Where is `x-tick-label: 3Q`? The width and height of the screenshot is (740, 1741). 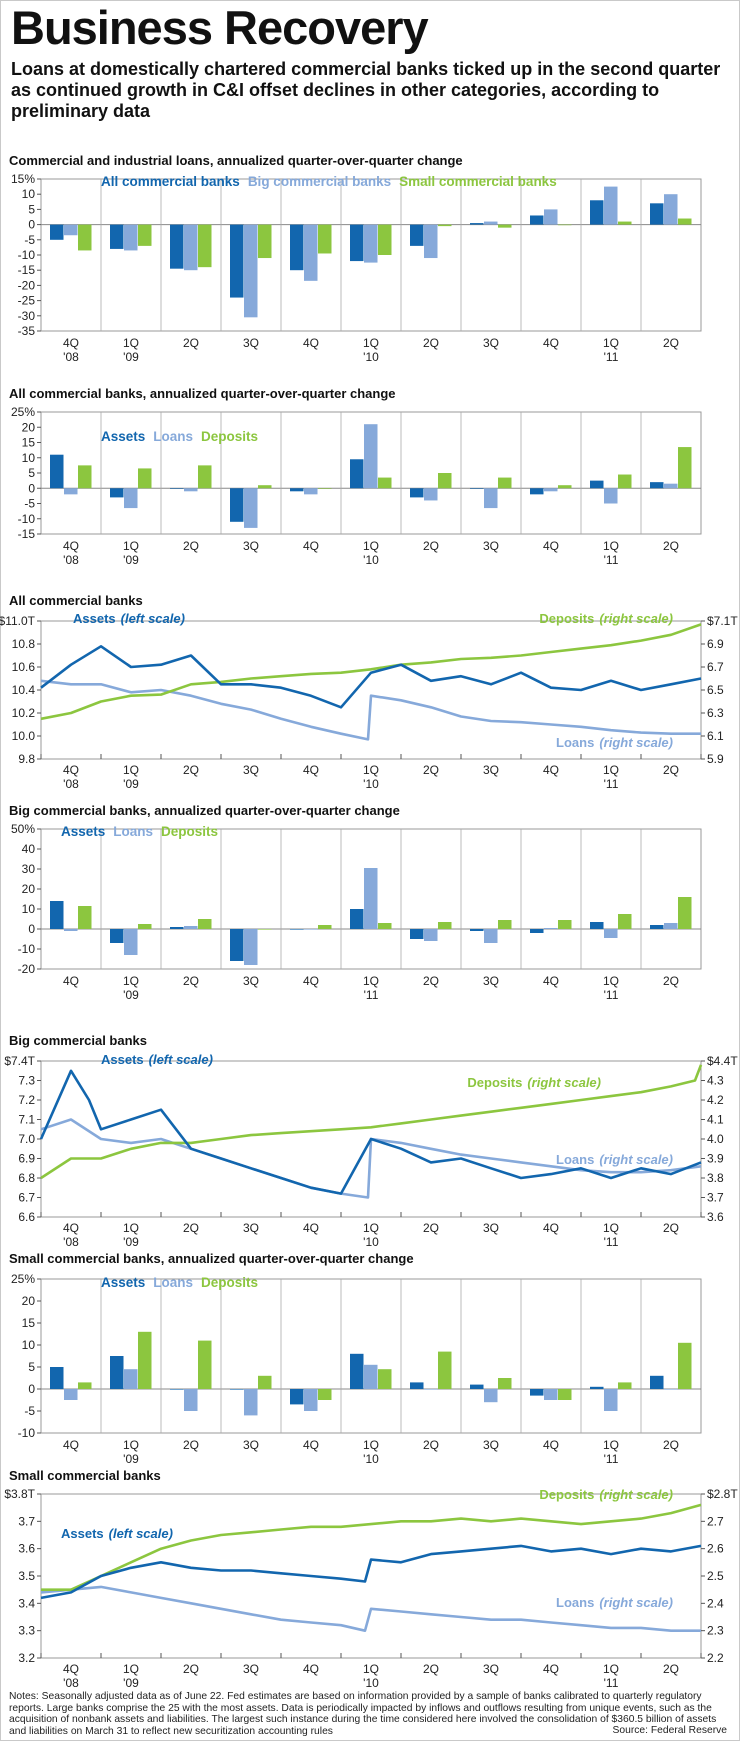
x-tick-label: 3Q is located at coordinates (251, 770).